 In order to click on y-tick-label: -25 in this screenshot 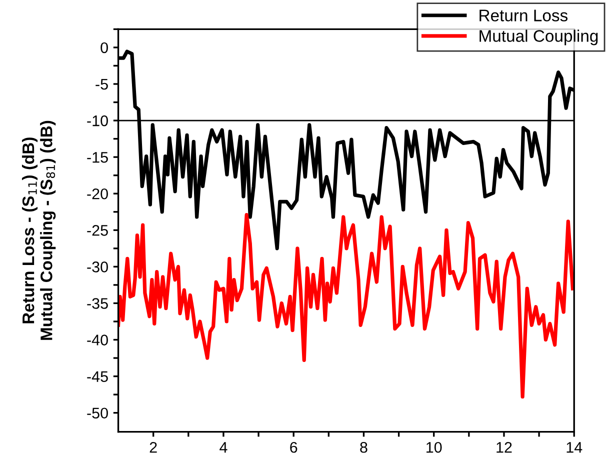, I will do `click(97, 230)`.